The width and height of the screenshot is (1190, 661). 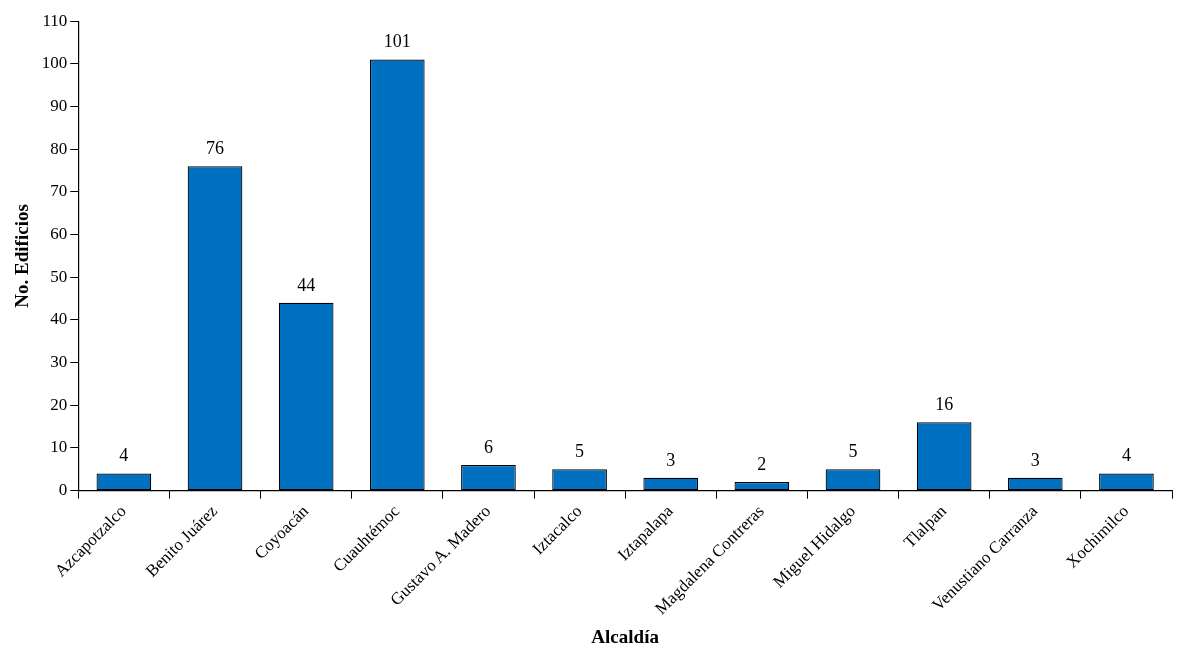 What do you see at coordinates (762, 463) in the screenshot?
I see `data-label: 2` at bounding box center [762, 463].